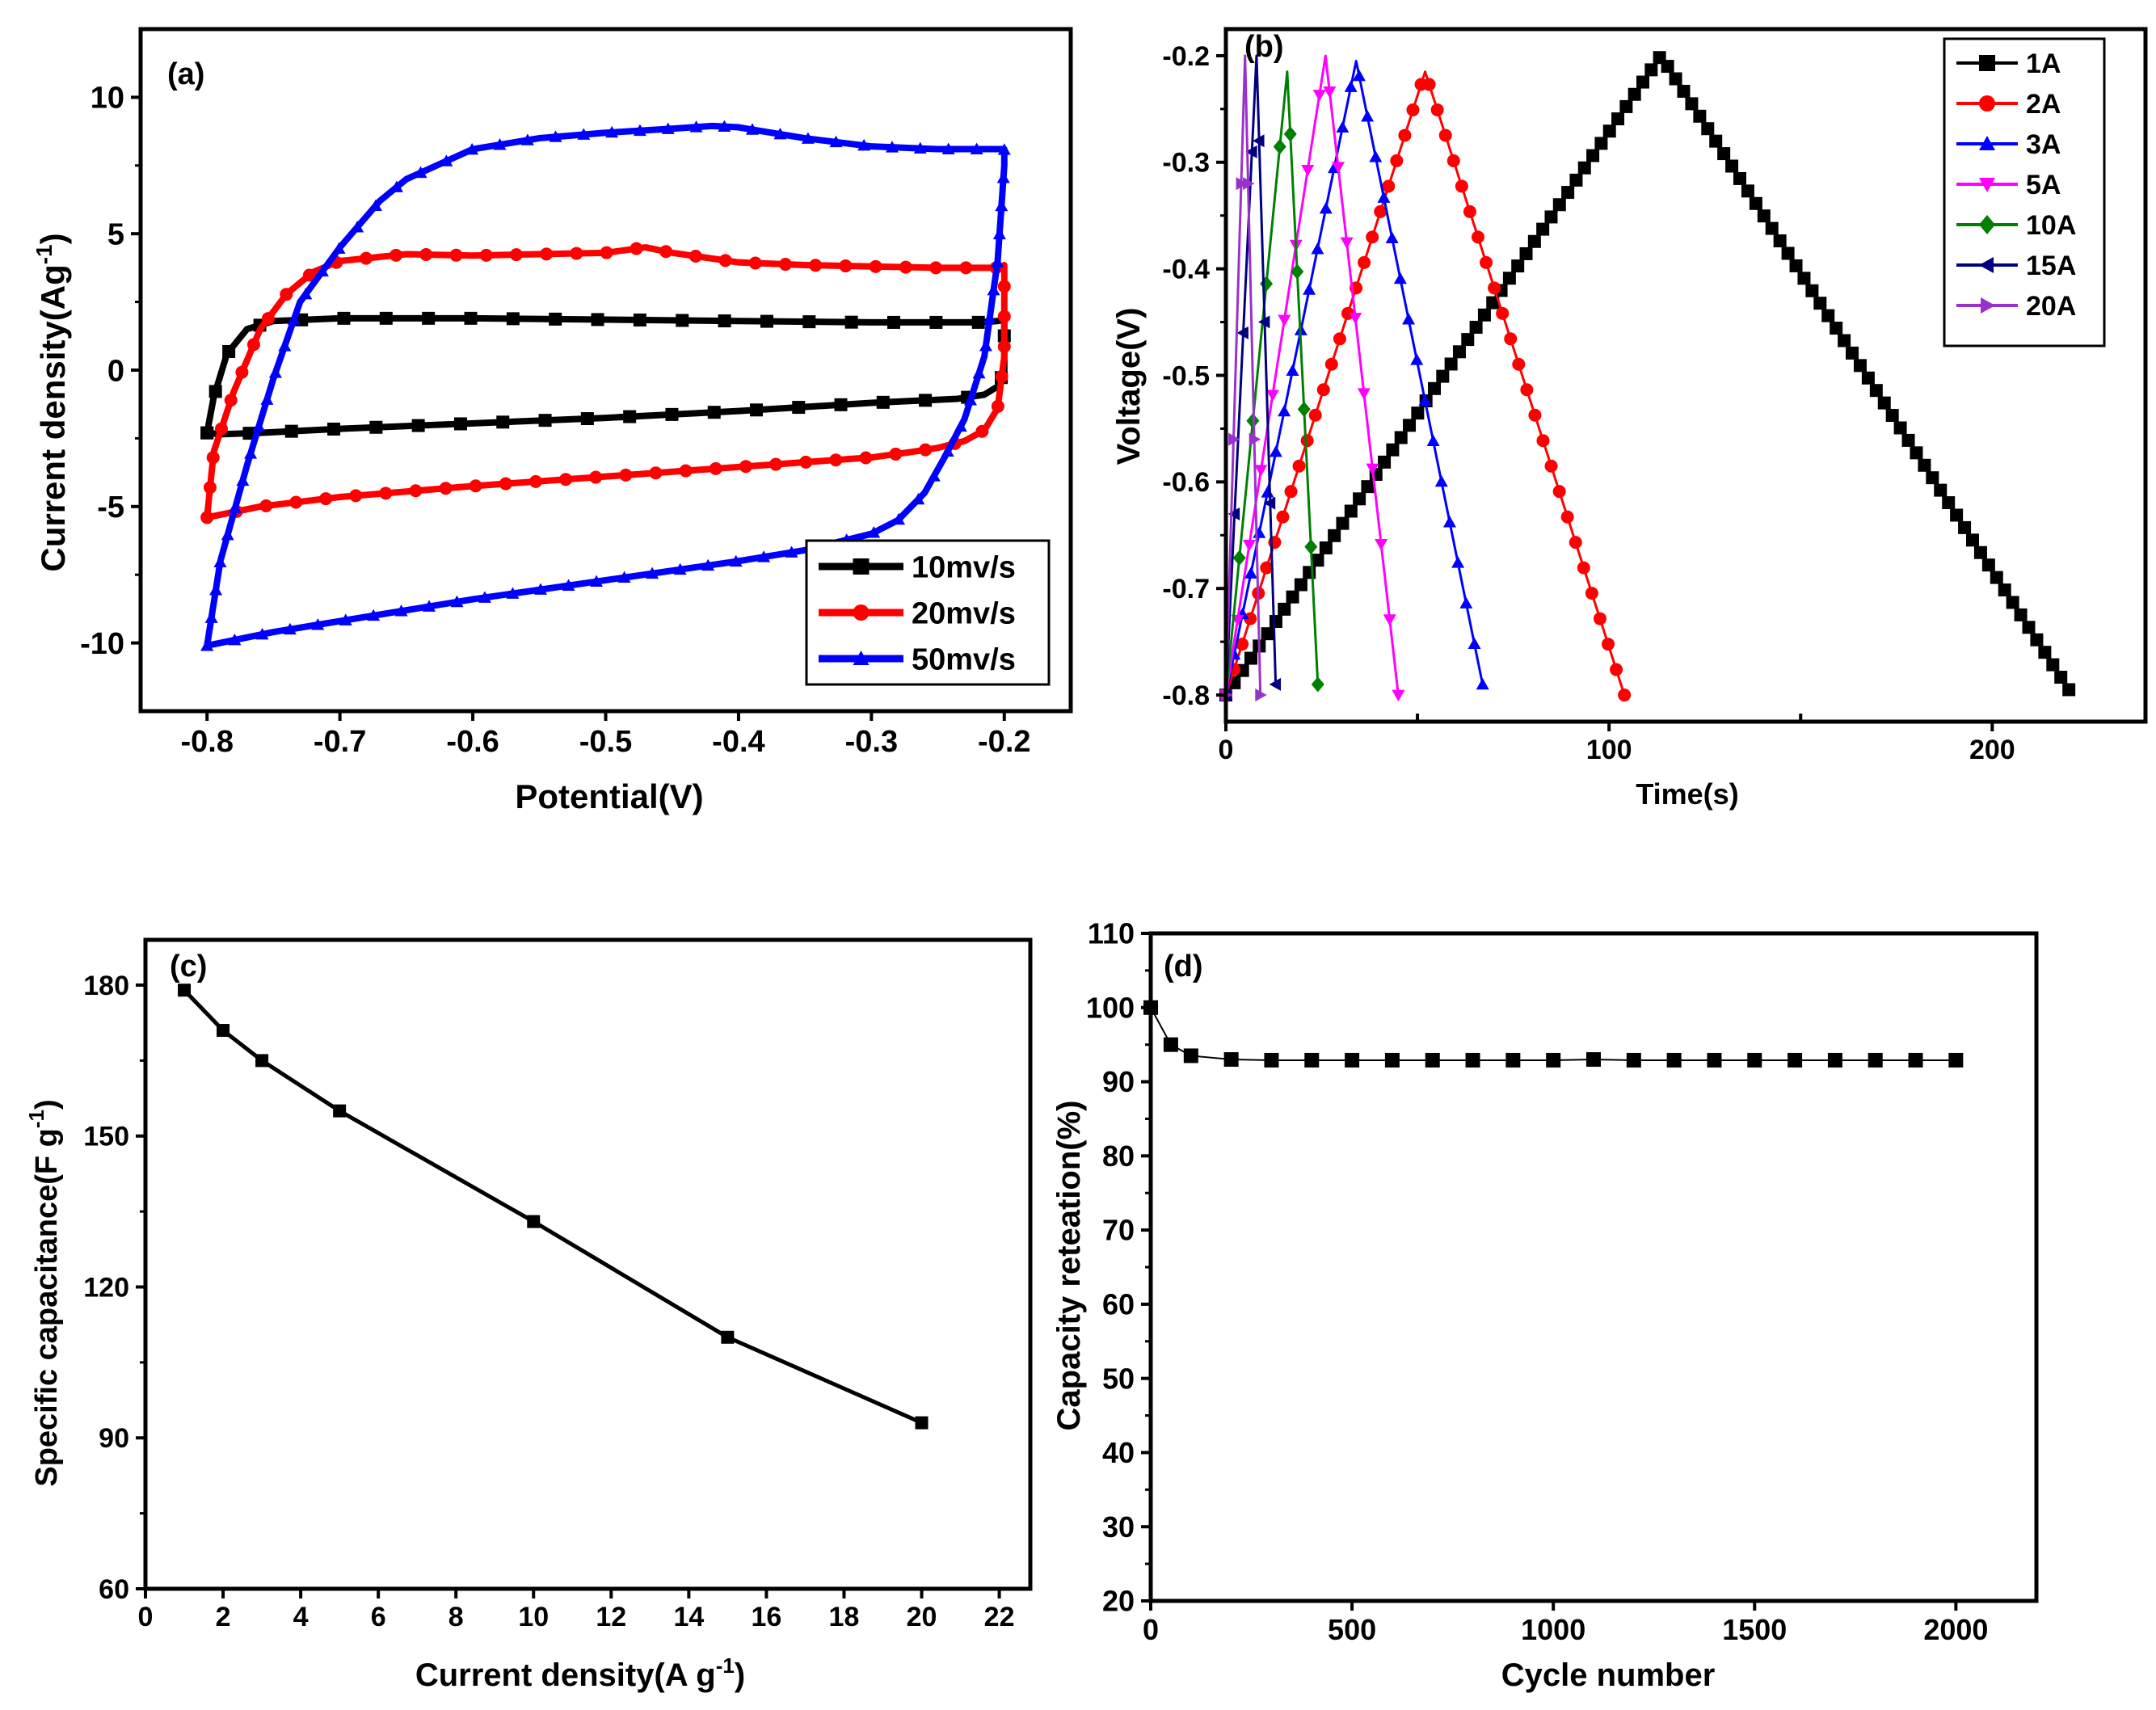 Image resolution: width=2156 pixels, height=1710 pixels. I want to click on x-tick-label: 500, so click(1352, 1630).